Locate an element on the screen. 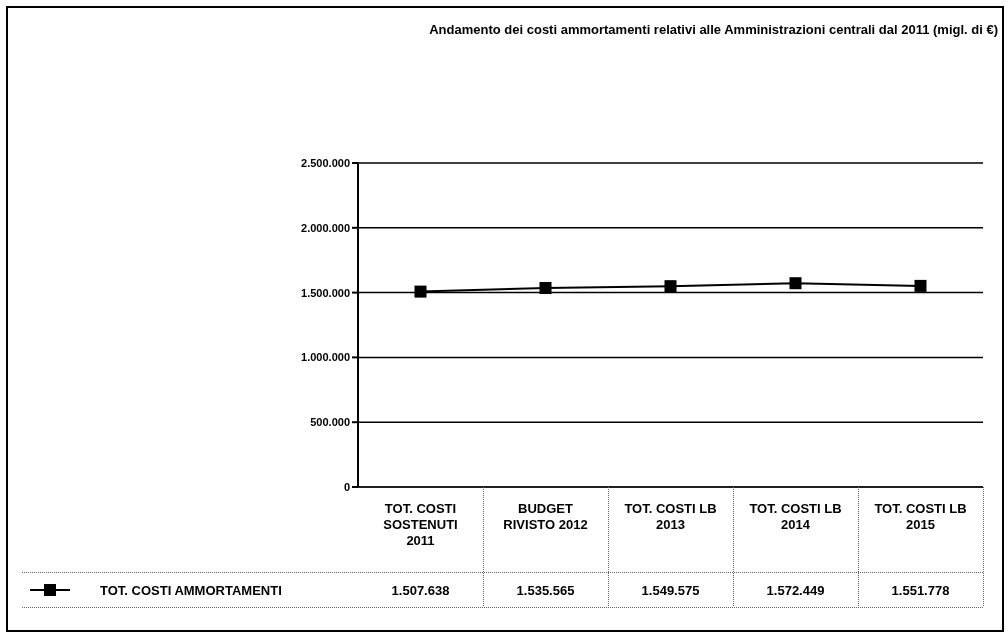  data-label: 1.549.575 is located at coordinates (670, 590).